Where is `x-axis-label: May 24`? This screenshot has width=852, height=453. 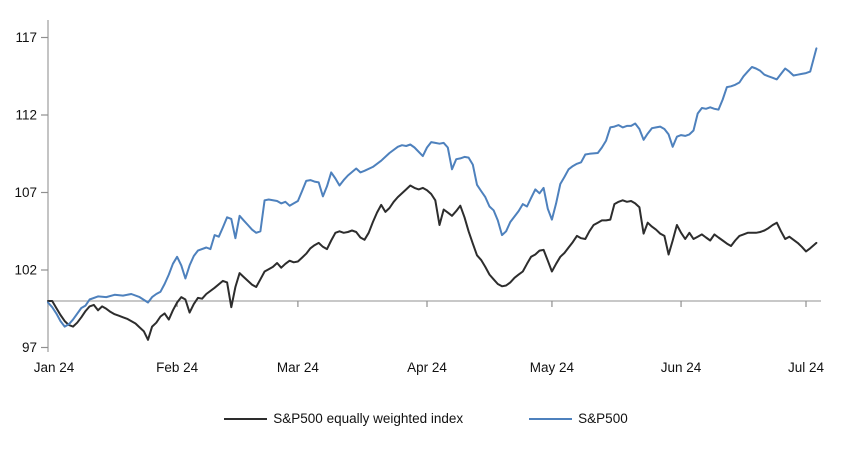 x-axis-label: May 24 is located at coordinates (552, 367).